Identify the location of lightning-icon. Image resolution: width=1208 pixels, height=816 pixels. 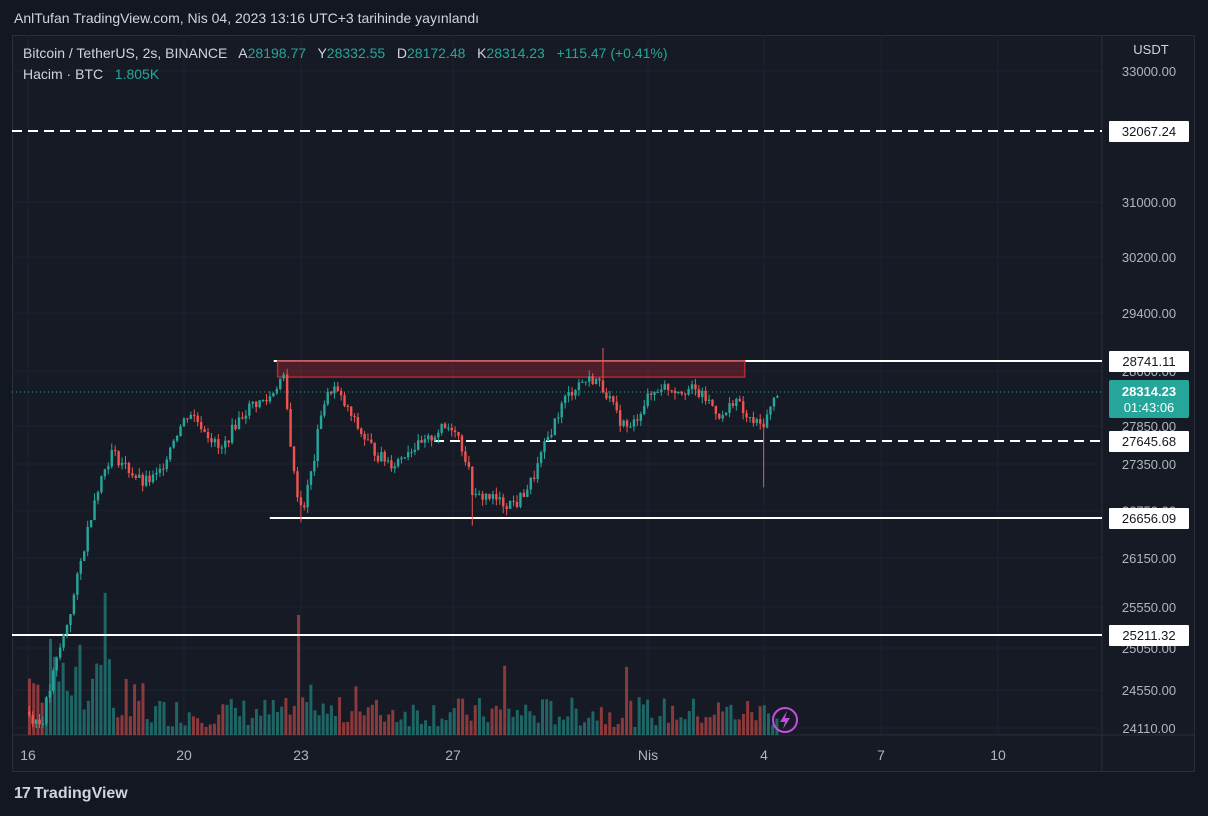
(785, 720).